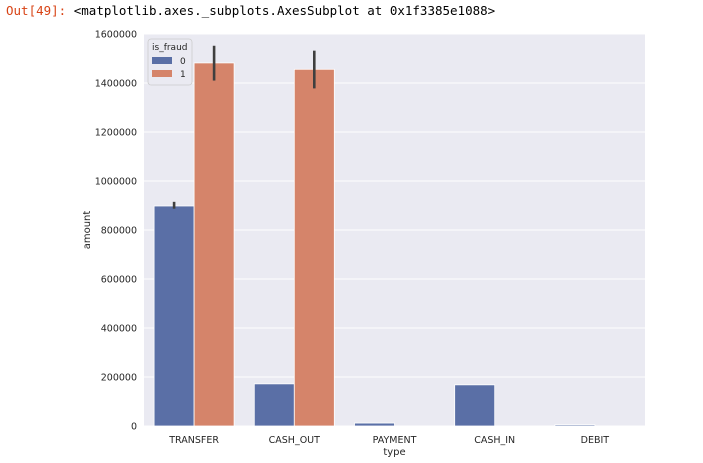  What do you see at coordinates (294, 440) in the screenshot?
I see `x-tick-label: CASH_OUT` at bounding box center [294, 440].